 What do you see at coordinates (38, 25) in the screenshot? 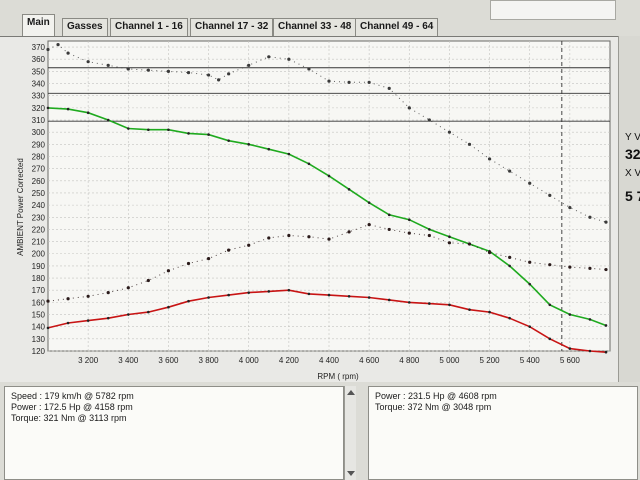
I see `tab-main: Main` at bounding box center [38, 25].